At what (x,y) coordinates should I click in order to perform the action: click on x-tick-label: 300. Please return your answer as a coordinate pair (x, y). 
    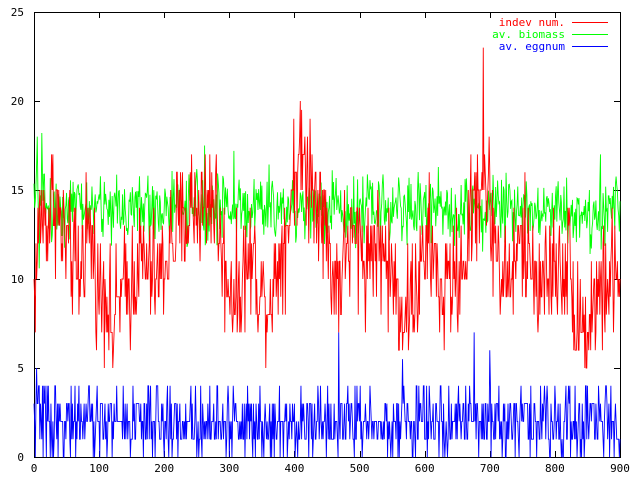
    Looking at the image, I should click on (229, 468).